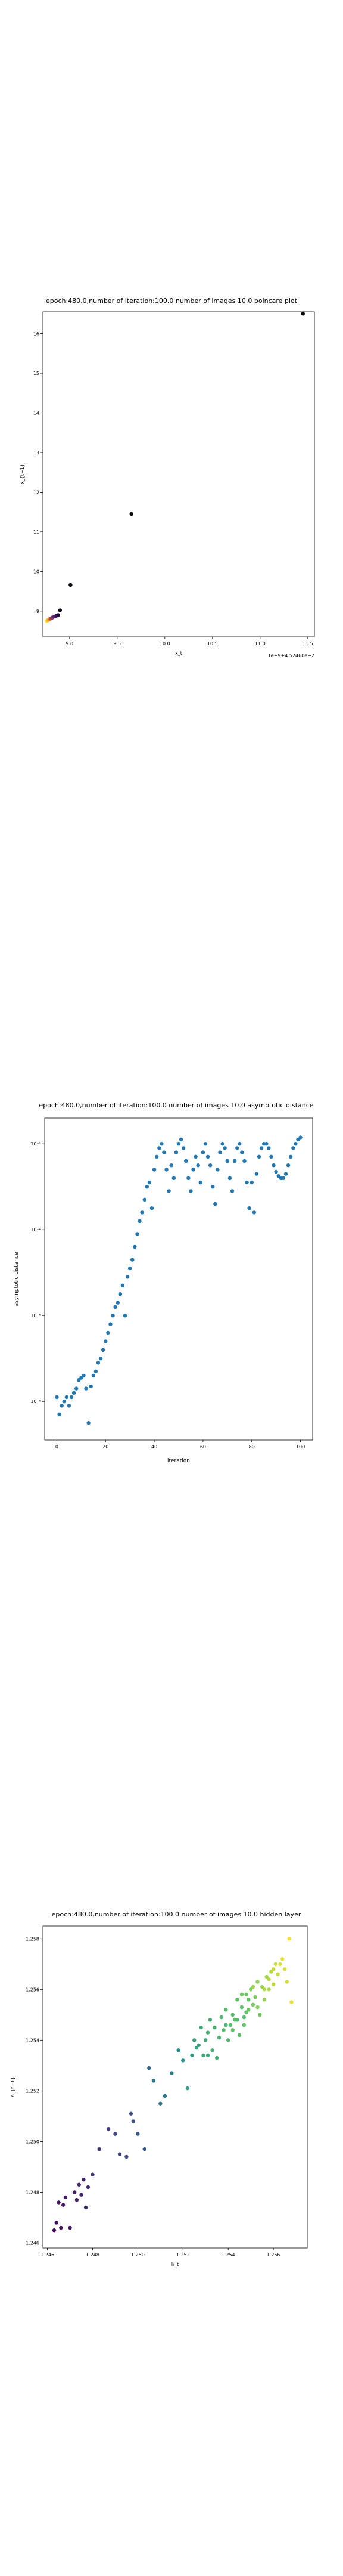 The image size is (343, 2576). What do you see at coordinates (175, 2264) in the screenshot?
I see `x-axis-label: h_t` at bounding box center [175, 2264].